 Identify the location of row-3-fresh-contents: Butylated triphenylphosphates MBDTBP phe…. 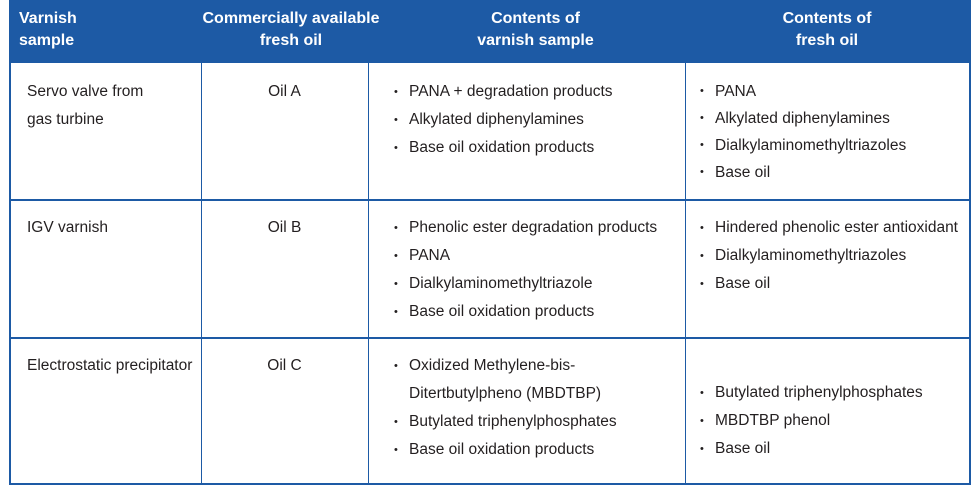
(811, 421).